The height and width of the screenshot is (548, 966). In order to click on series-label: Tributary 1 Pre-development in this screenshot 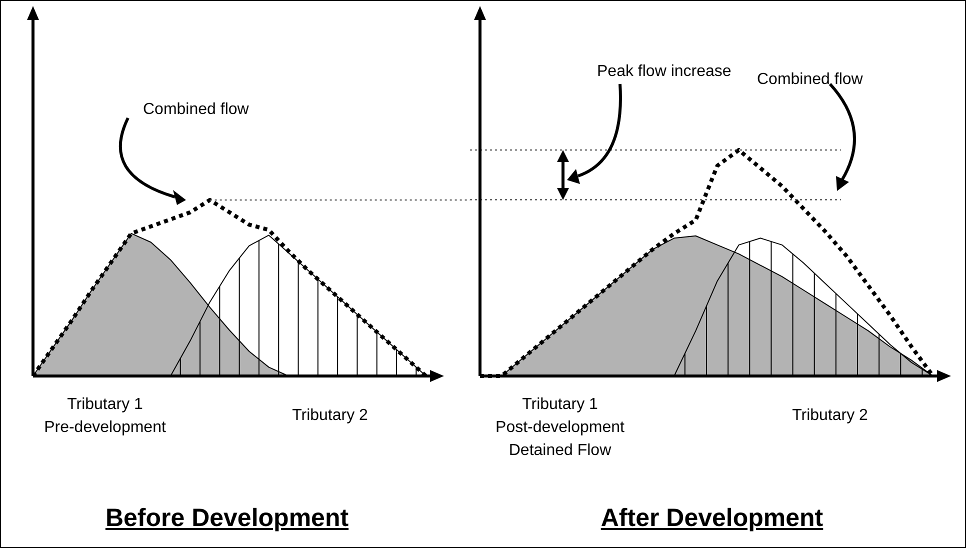, I will do `click(105, 416)`.